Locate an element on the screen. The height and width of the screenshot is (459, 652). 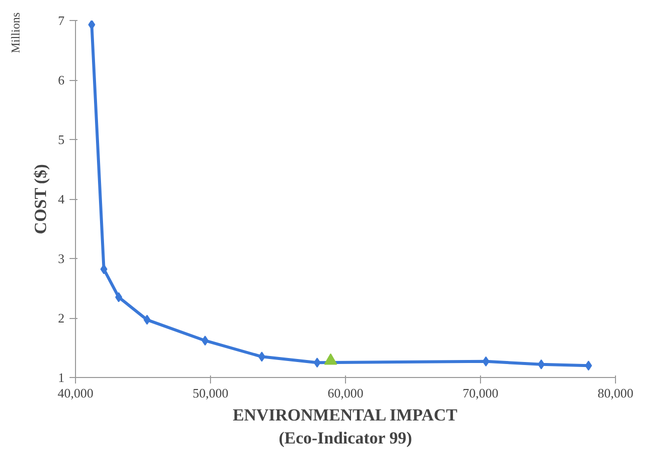
text: Millions is located at coordinates (15, 33).